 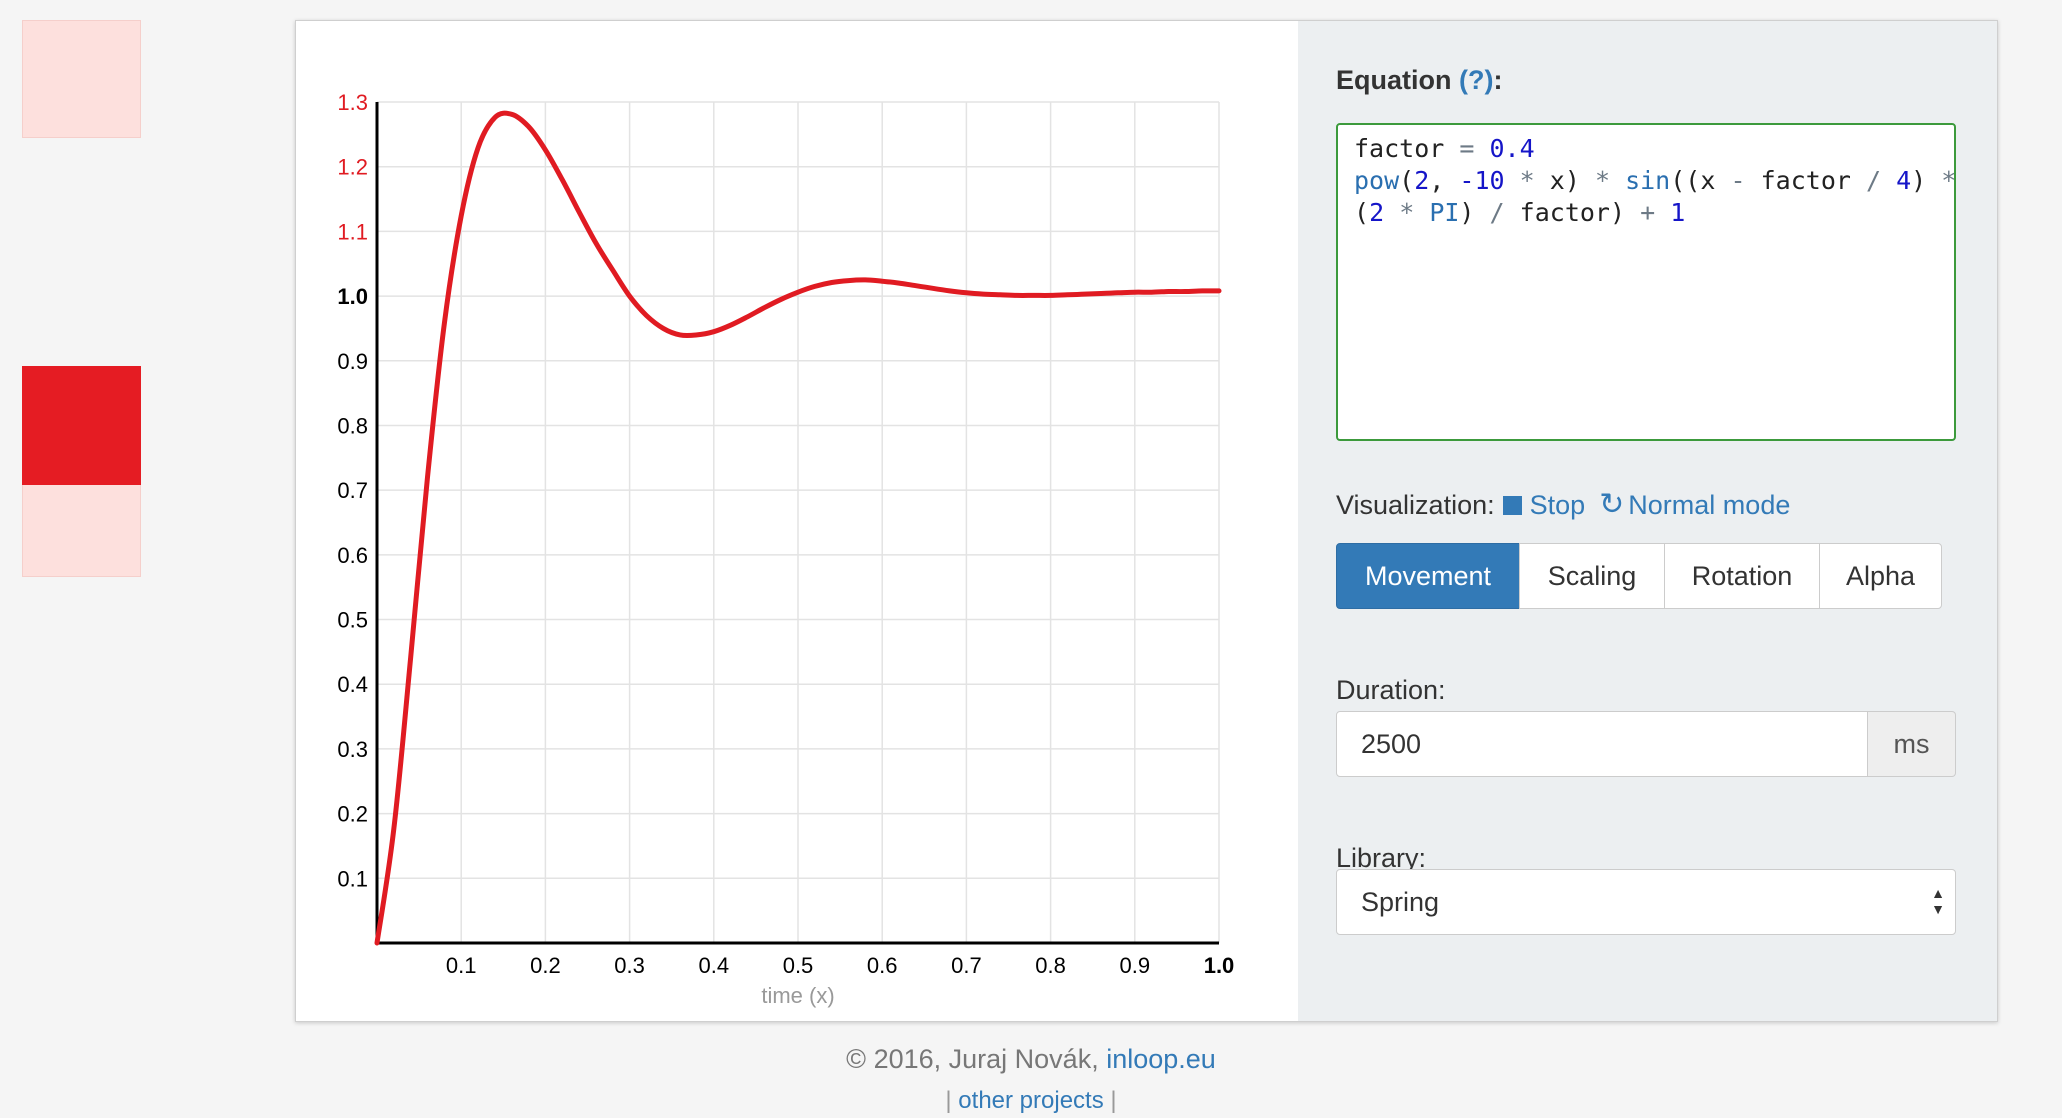 I want to click on normal-mode-link: Normal mode, so click(x=1709, y=505).